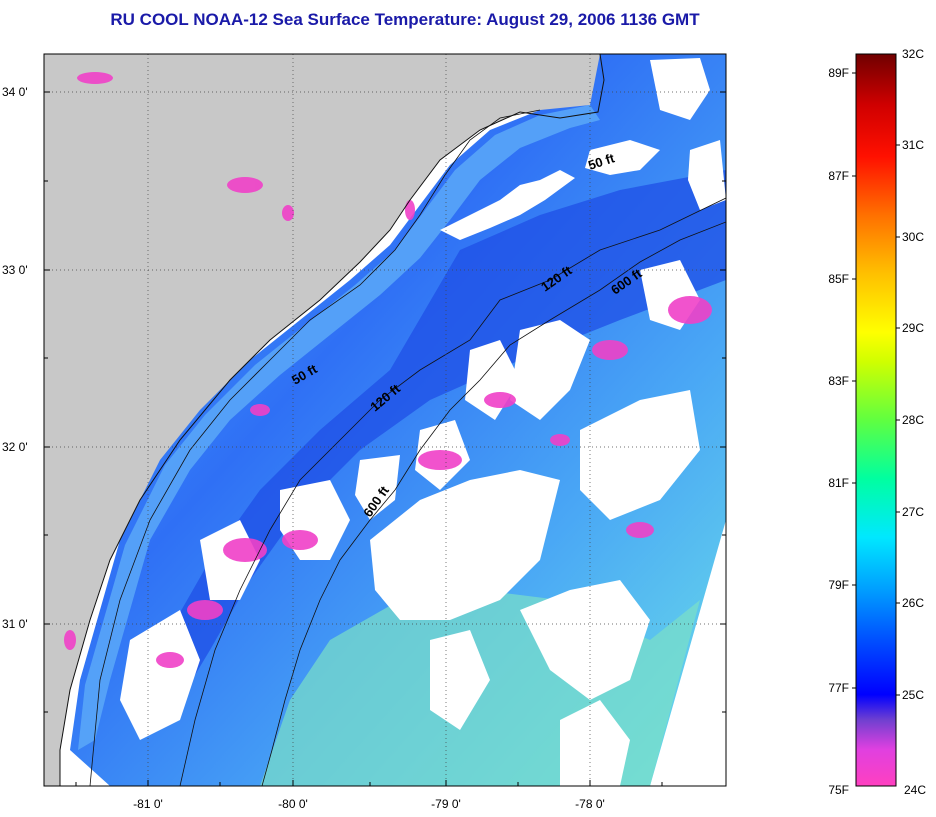 The height and width of the screenshot is (817, 936). I want to click on lat-label-31: 31 0', so click(15, 624).